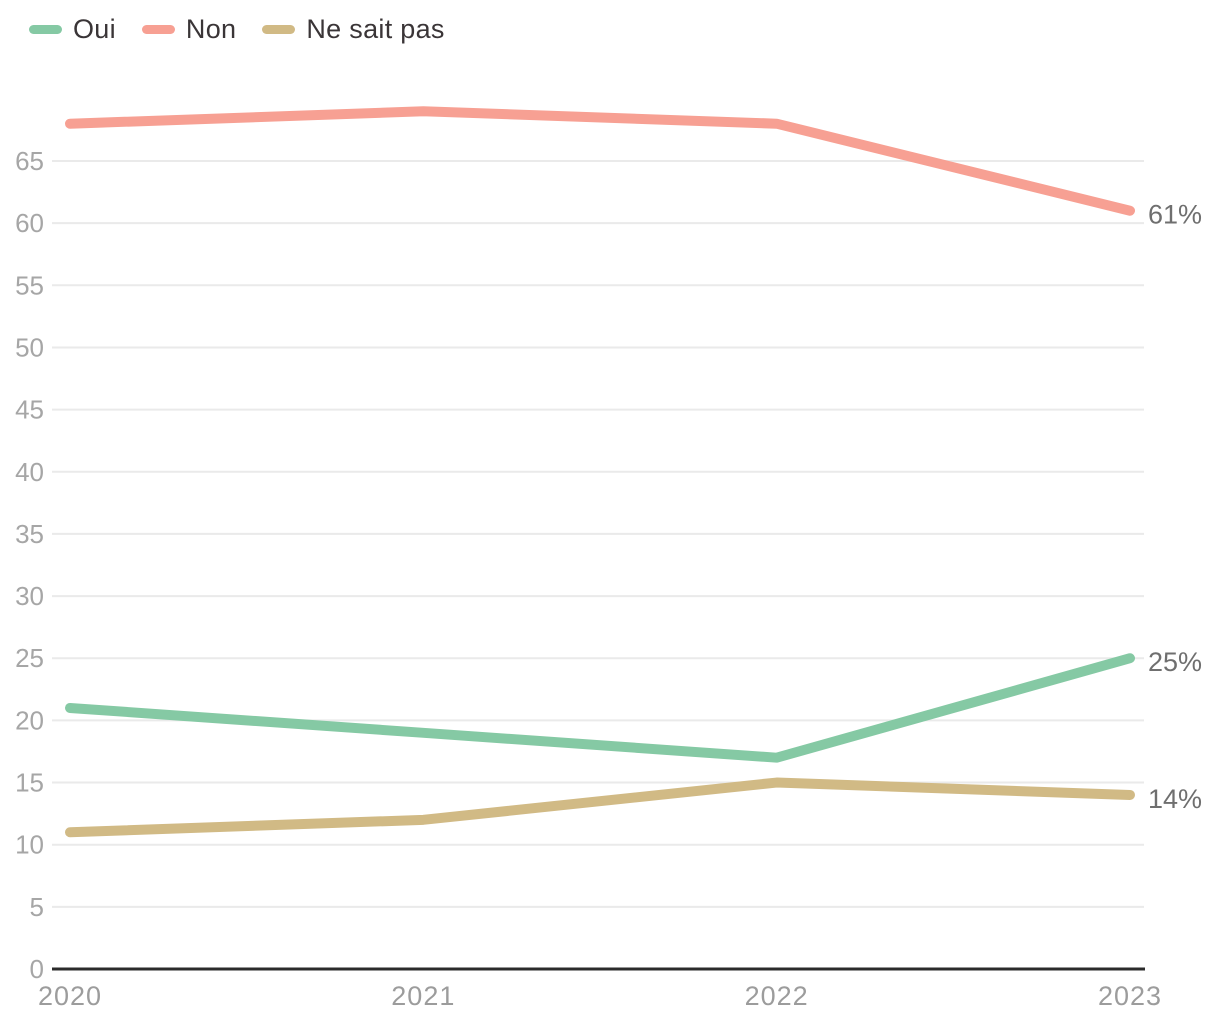  What do you see at coordinates (211, 29) in the screenshot?
I see `legend-label: Non` at bounding box center [211, 29].